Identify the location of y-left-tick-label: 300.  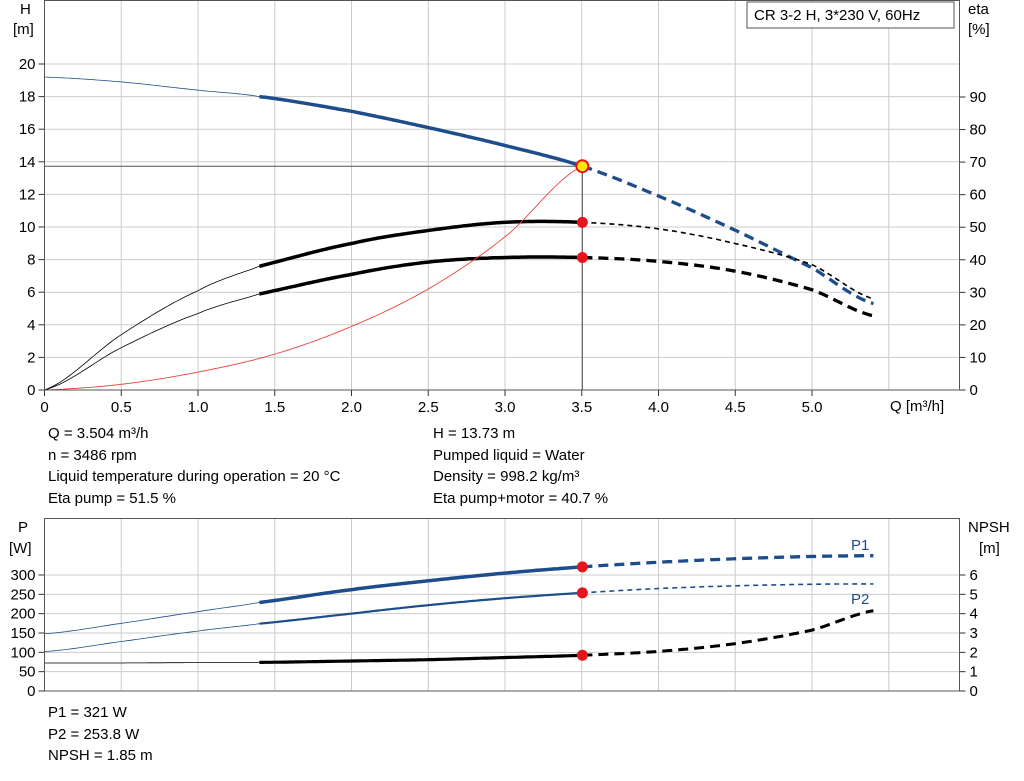
(22, 575).